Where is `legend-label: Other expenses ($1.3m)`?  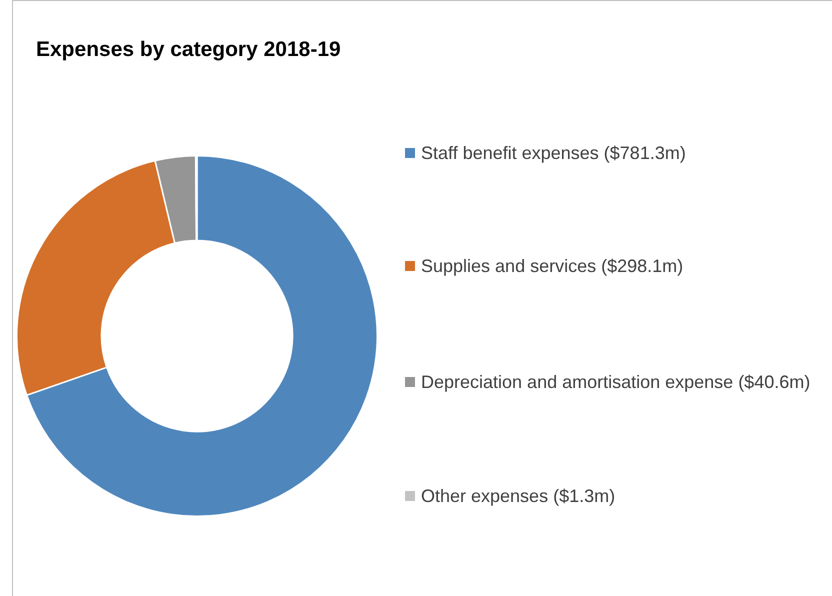
legend-label: Other expenses ($1.3m) is located at coordinates (518, 496).